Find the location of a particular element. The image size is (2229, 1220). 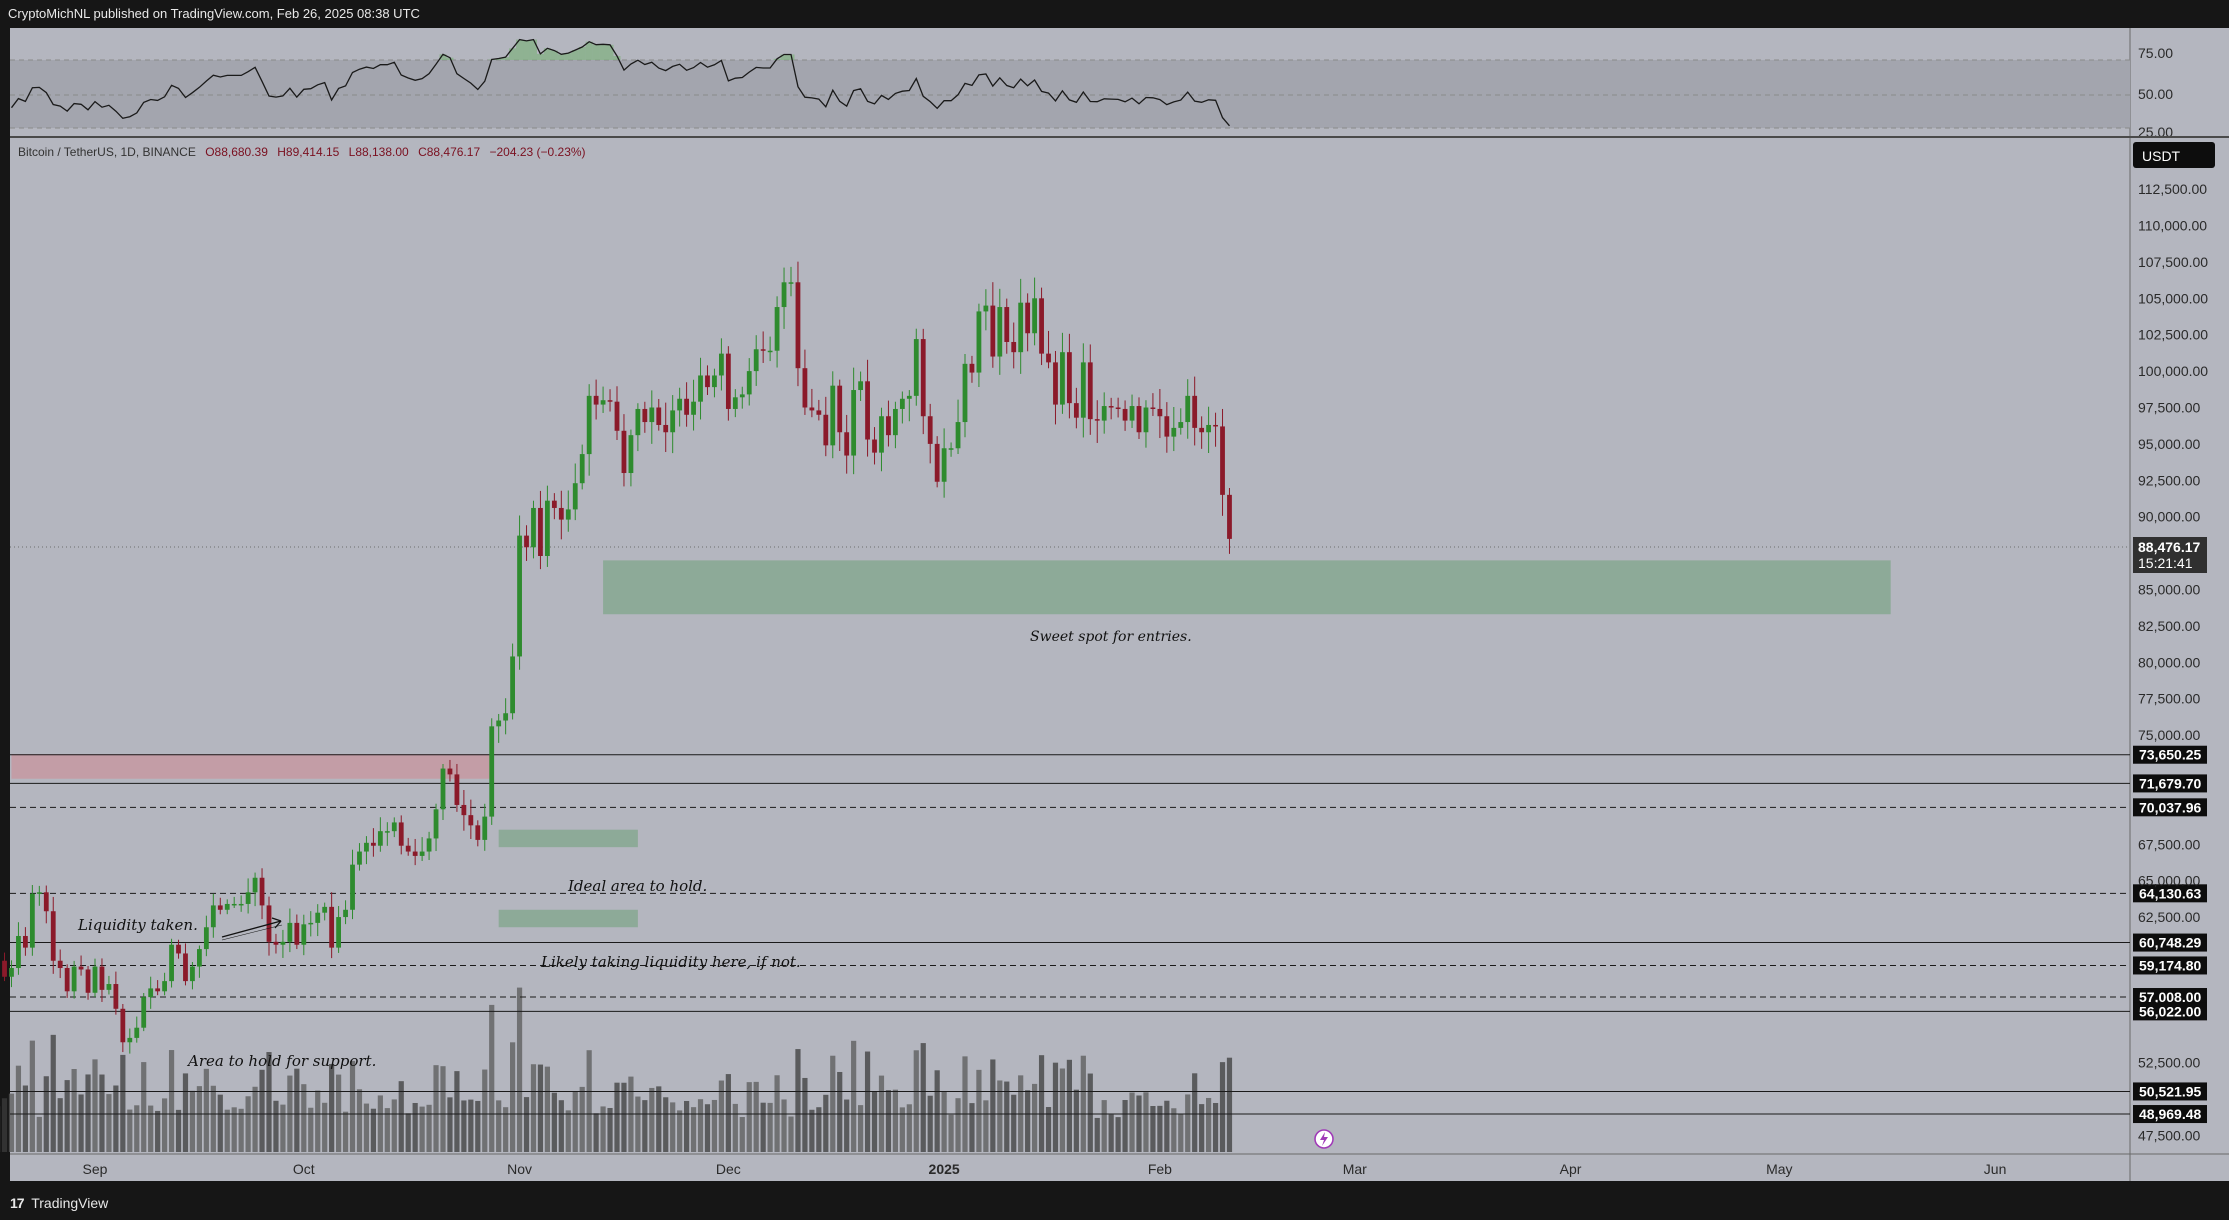

rsi-pane: 75.00 50.00 25.00 is located at coordinates (1091, 89).